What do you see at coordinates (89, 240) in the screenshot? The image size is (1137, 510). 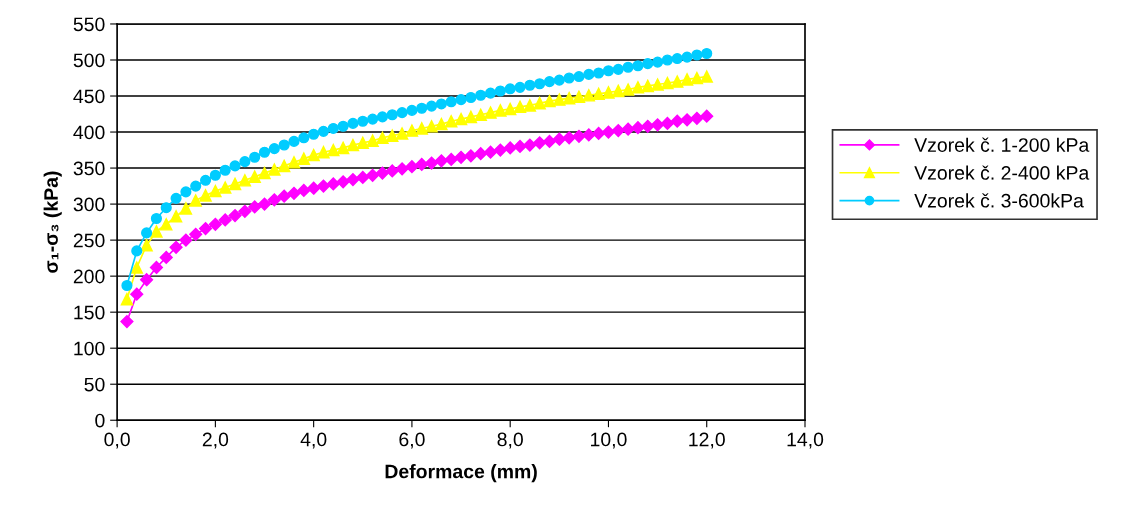 I see `y-tick-label: 250` at bounding box center [89, 240].